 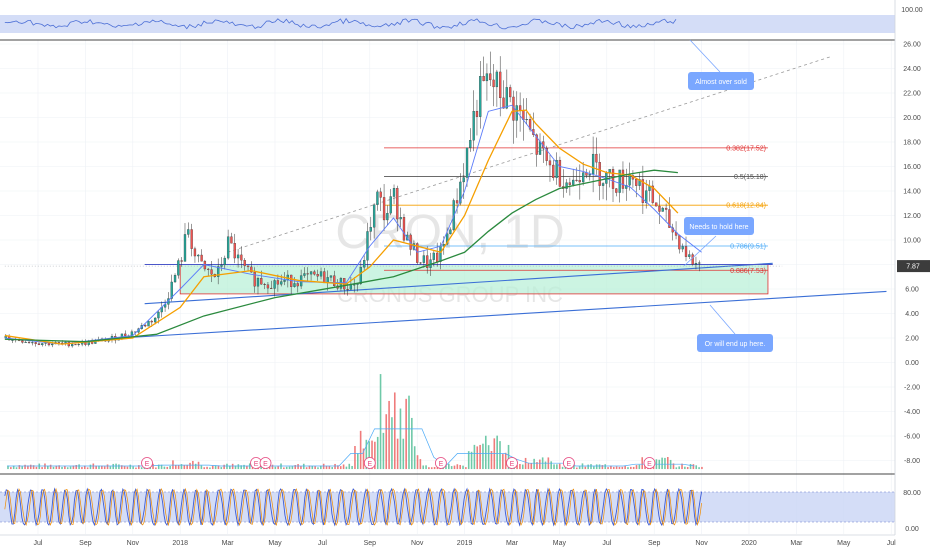 I want to click on price-tick-label: -4.00, so click(x=912, y=412).